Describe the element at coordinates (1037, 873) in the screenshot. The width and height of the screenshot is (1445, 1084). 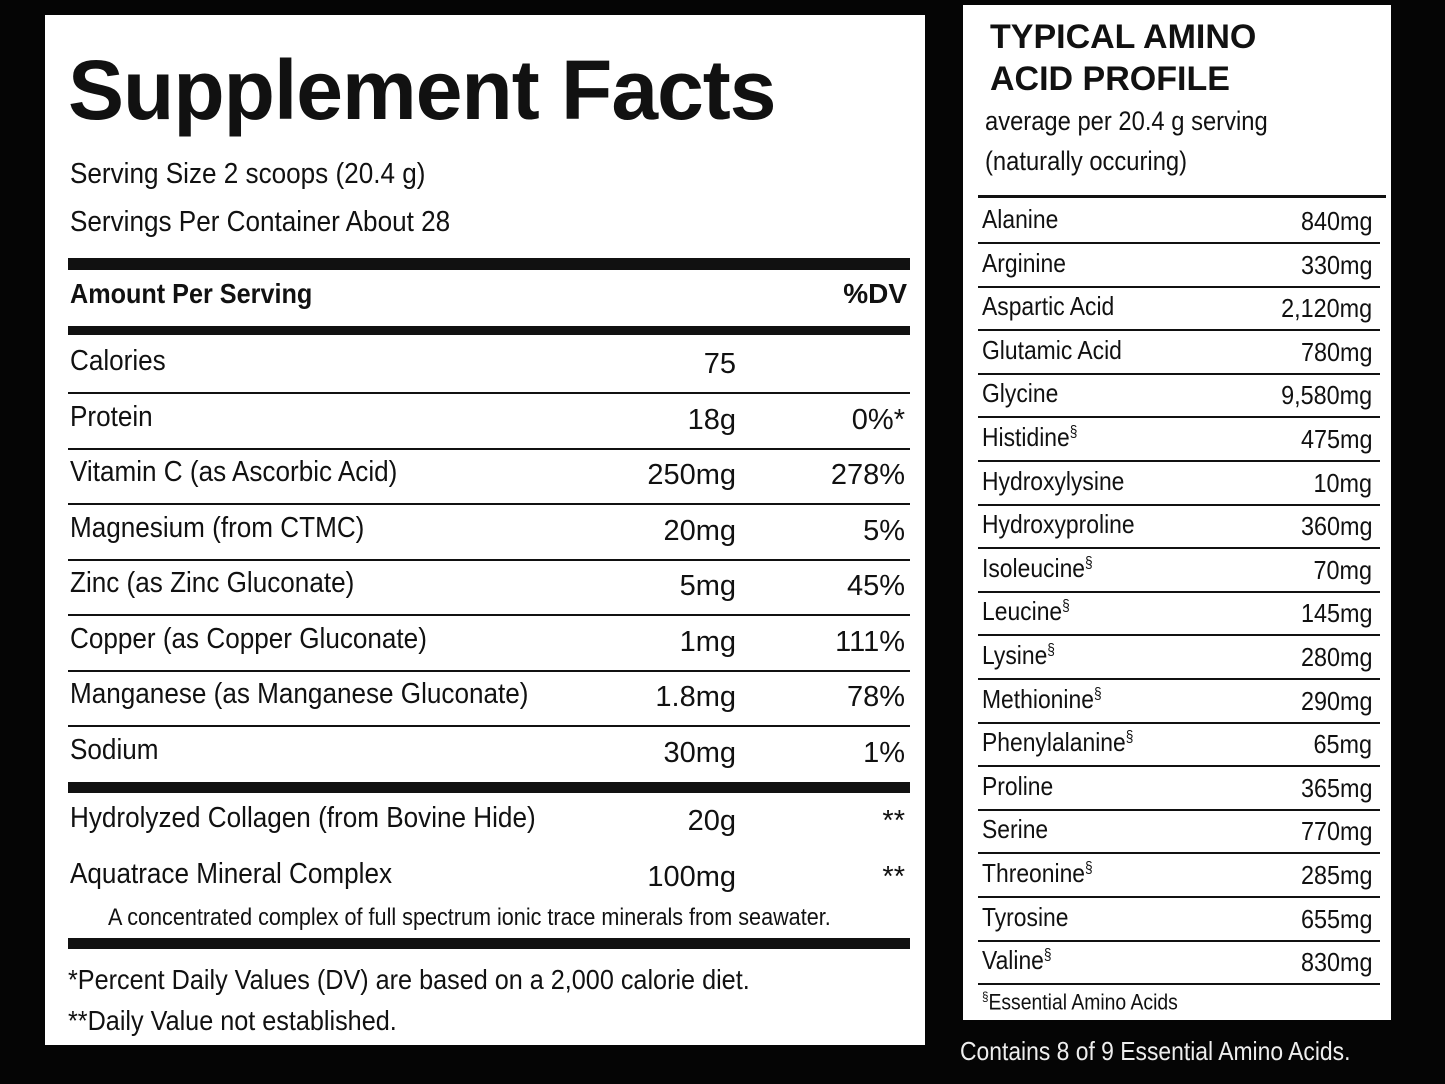
I see `amino-name: Threonine§` at that location.